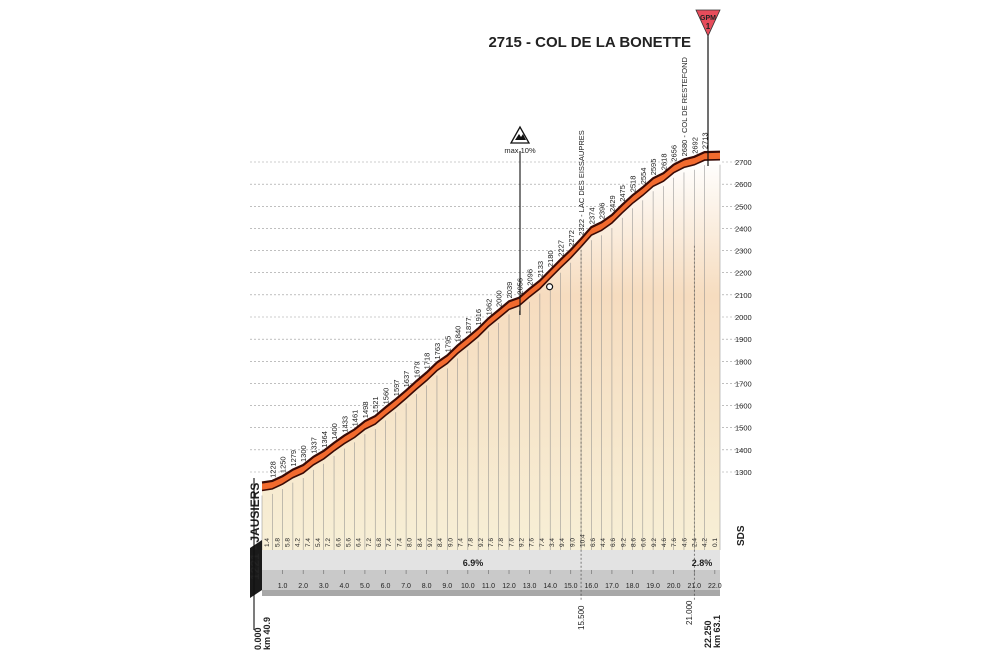 The width and height of the screenshot is (986, 666). What do you see at coordinates (743, 295) in the screenshot?
I see `y-tick-label: 2100` at bounding box center [743, 295].